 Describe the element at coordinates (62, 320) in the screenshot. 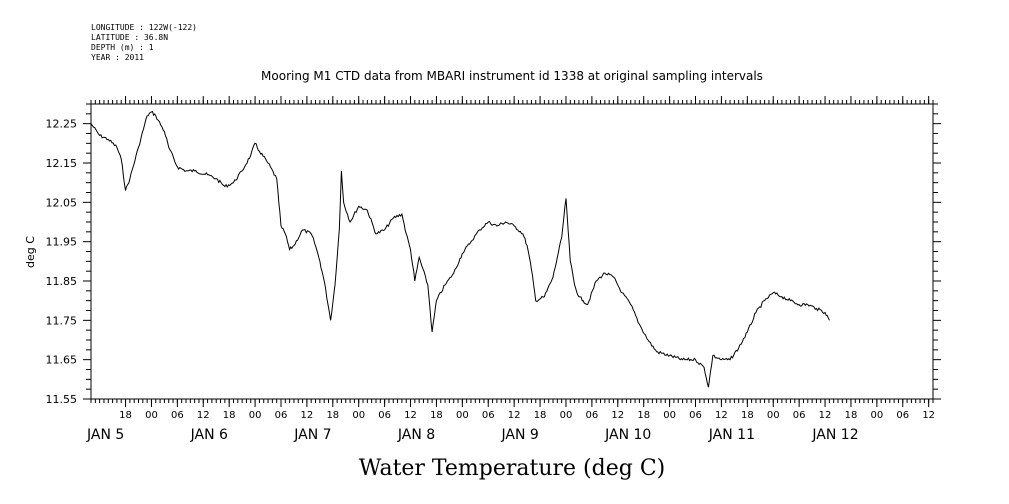

I see `y-tick-label: 11.75` at that location.